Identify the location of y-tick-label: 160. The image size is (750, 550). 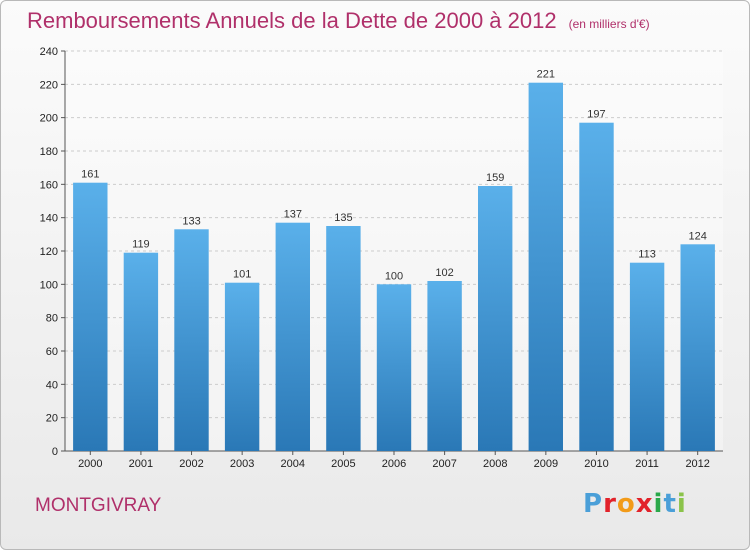
(49, 185).